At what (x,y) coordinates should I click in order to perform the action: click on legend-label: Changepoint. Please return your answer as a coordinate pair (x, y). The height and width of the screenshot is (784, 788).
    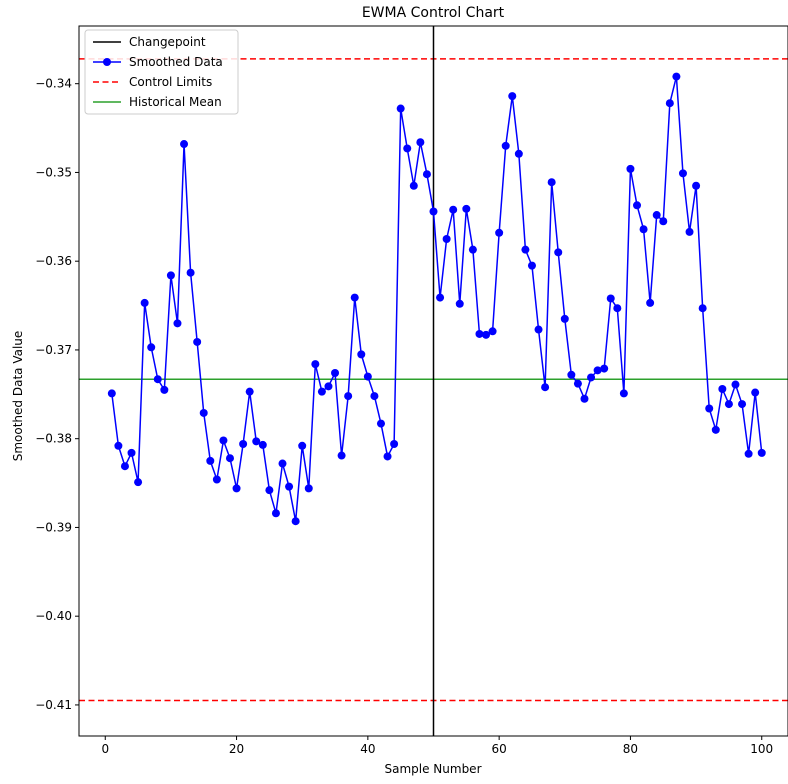
    Looking at the image, I should click on (167, 42).